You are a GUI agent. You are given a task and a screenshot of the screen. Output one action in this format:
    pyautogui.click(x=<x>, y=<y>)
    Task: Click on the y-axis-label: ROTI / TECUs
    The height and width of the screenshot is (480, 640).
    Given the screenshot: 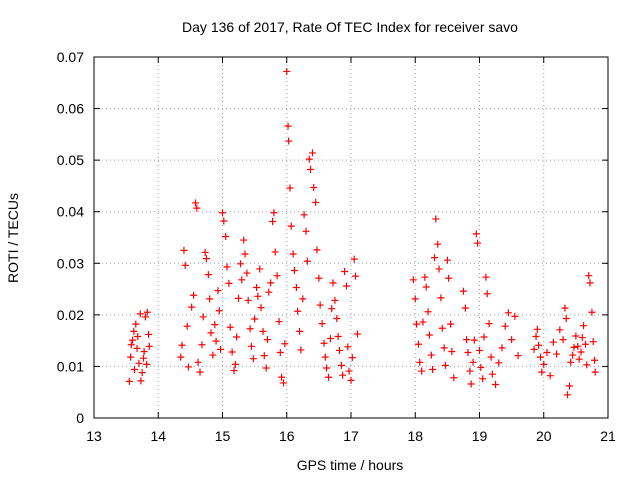 What is the action you would take?
    pyautogui.click(x=13, y=238)
    